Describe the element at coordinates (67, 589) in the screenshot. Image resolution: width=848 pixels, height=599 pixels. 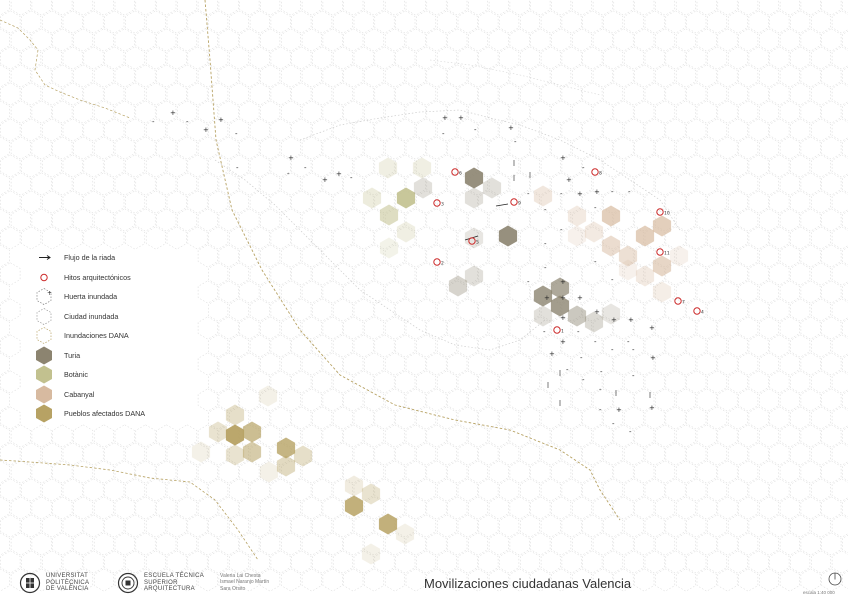
I see `logo-line: DE VALÈNCIA` at that location.